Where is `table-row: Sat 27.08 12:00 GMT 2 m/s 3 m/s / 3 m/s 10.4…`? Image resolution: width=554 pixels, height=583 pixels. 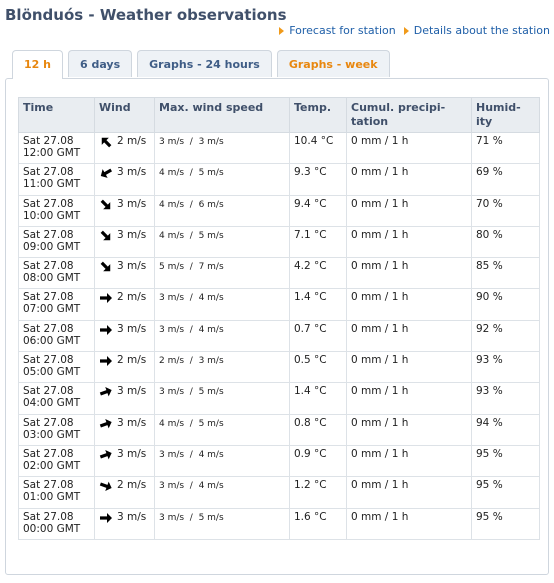 table-row: Sat 27.08 12:00 GMT 2 m/s 3 m/s / 3 m/s 10.4… is located at coordinates (279, 148).